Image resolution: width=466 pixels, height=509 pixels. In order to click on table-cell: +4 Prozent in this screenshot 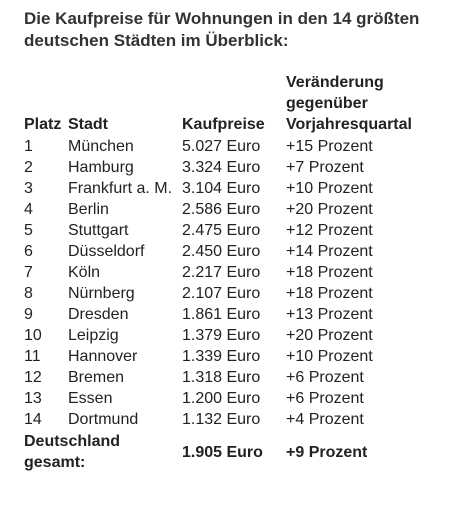, I will do `click(325, 419)`.